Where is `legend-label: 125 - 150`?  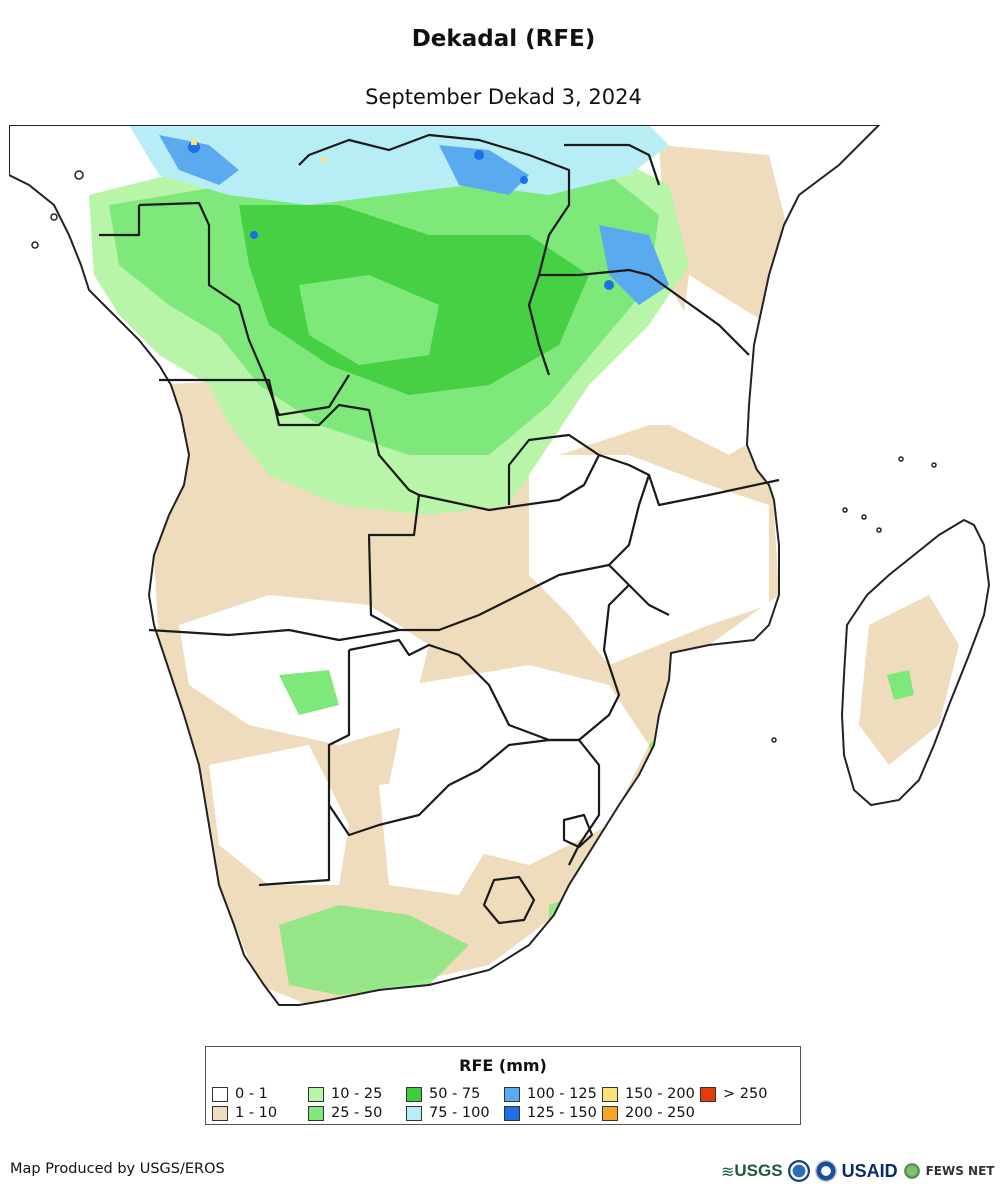
legend-label: 125 - 150 is located at coordinates (562, 1113).